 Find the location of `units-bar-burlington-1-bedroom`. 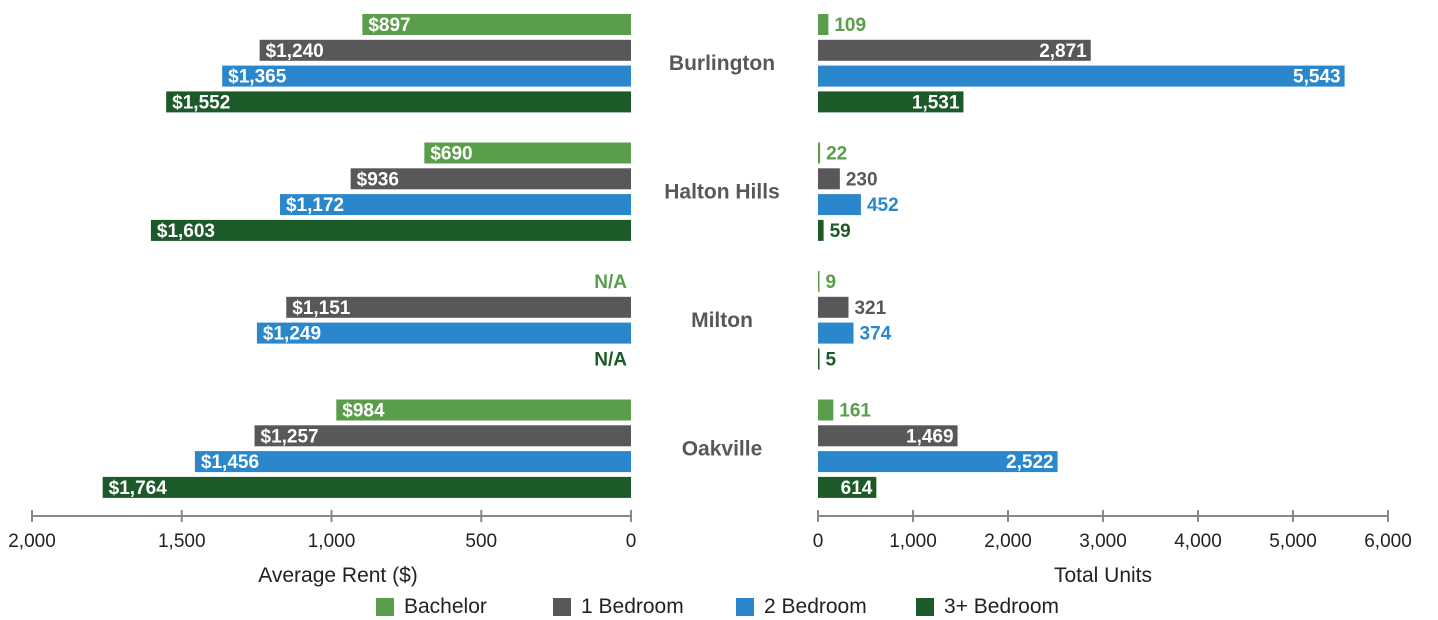

units-bar-burlington-1-bedroom is located at coordinates (954, 50).